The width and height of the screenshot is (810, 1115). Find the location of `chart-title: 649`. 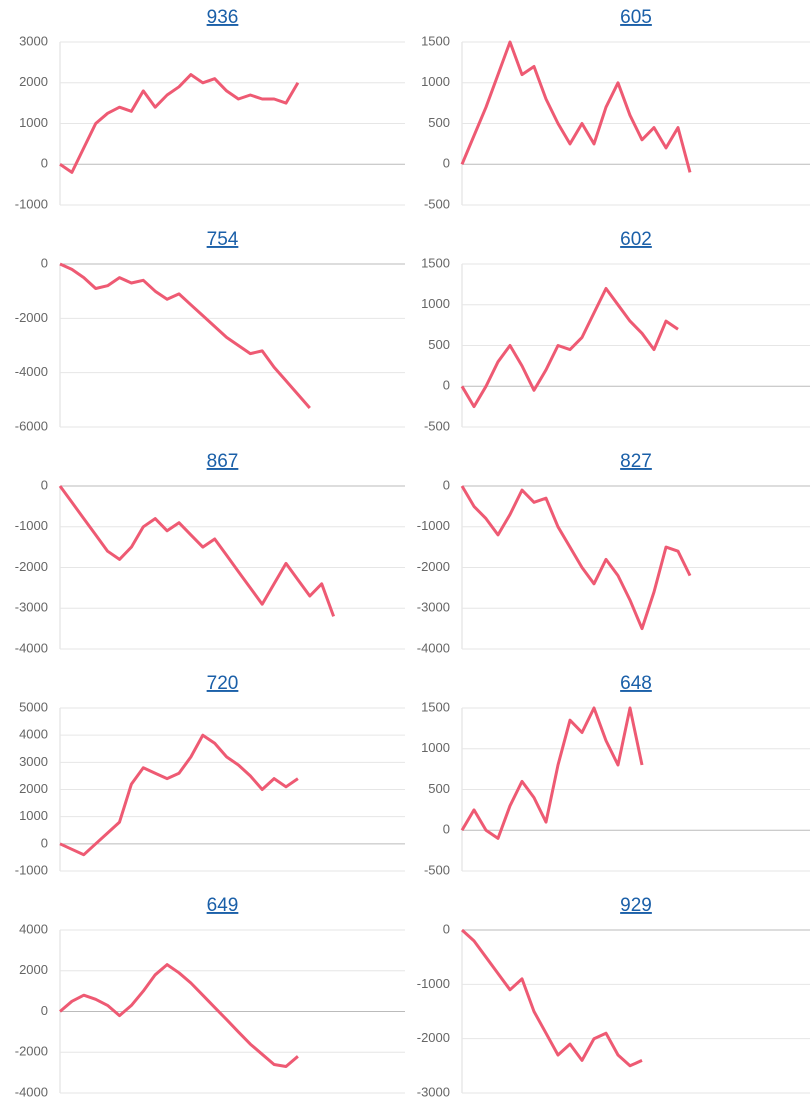

chart-title: 649 is located at coordinates (223, 905).